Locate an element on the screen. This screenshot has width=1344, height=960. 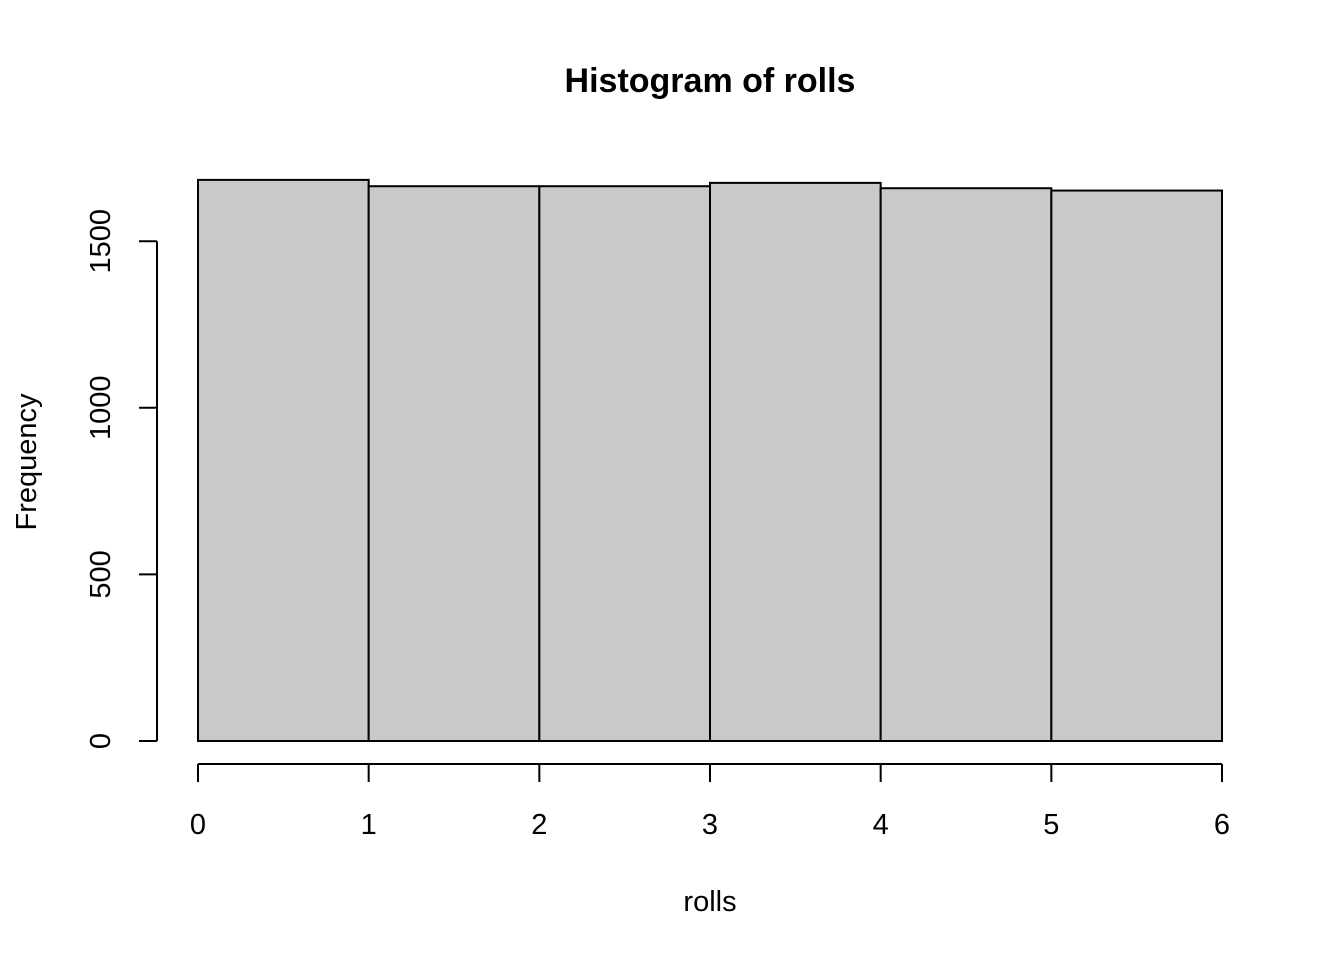
chart-title: Histogram of rolls is located at coordinates (710, 81).